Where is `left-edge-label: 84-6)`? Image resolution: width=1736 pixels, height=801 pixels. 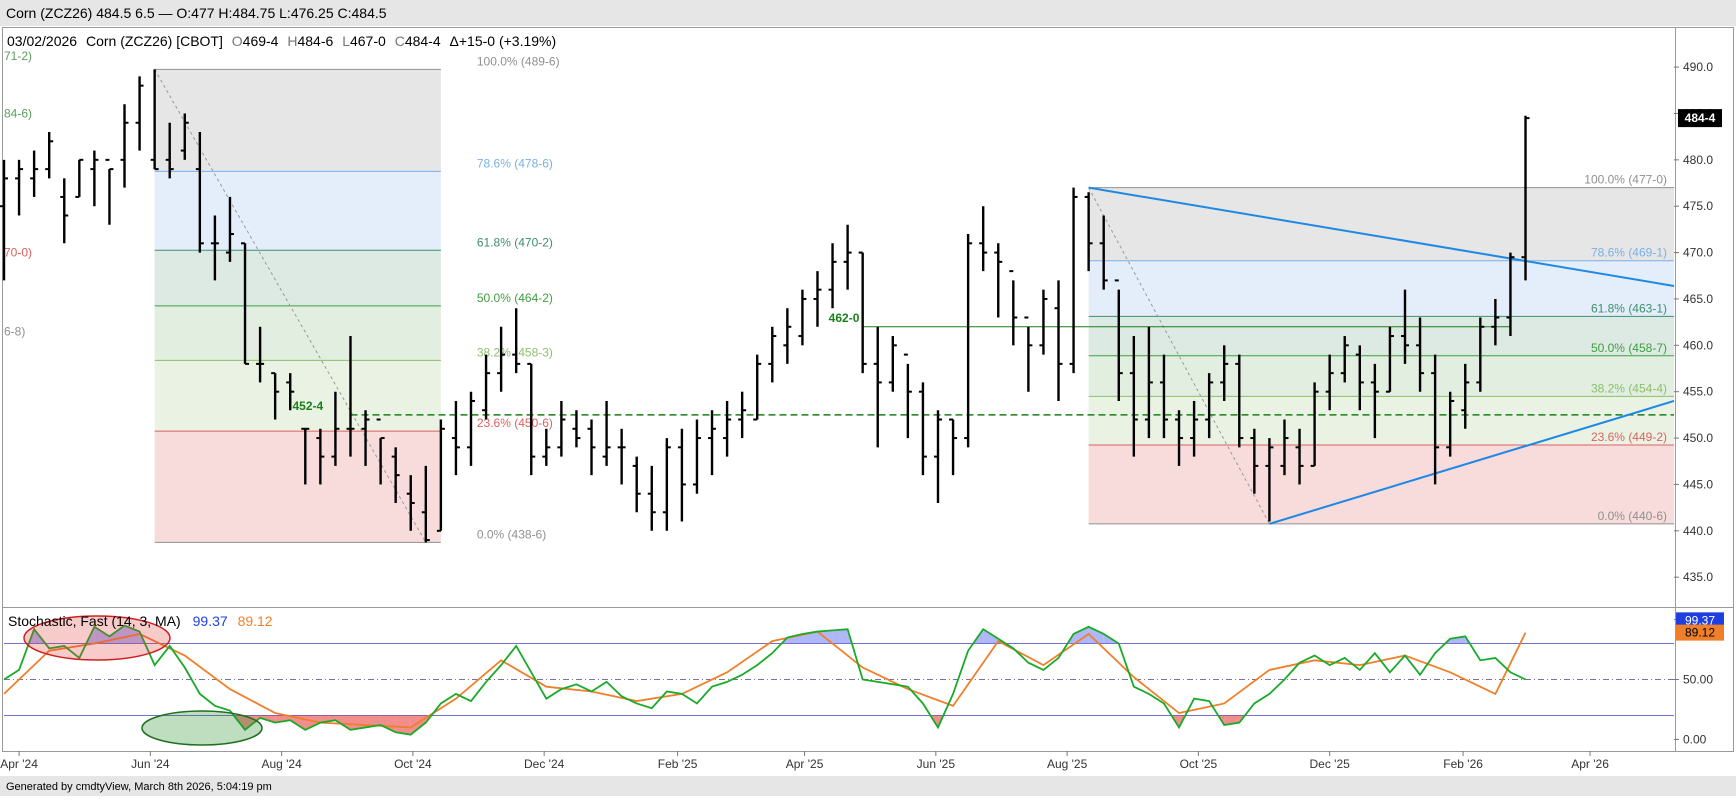 left-edge-label: 84-6) is located at coordinates (18, 113).